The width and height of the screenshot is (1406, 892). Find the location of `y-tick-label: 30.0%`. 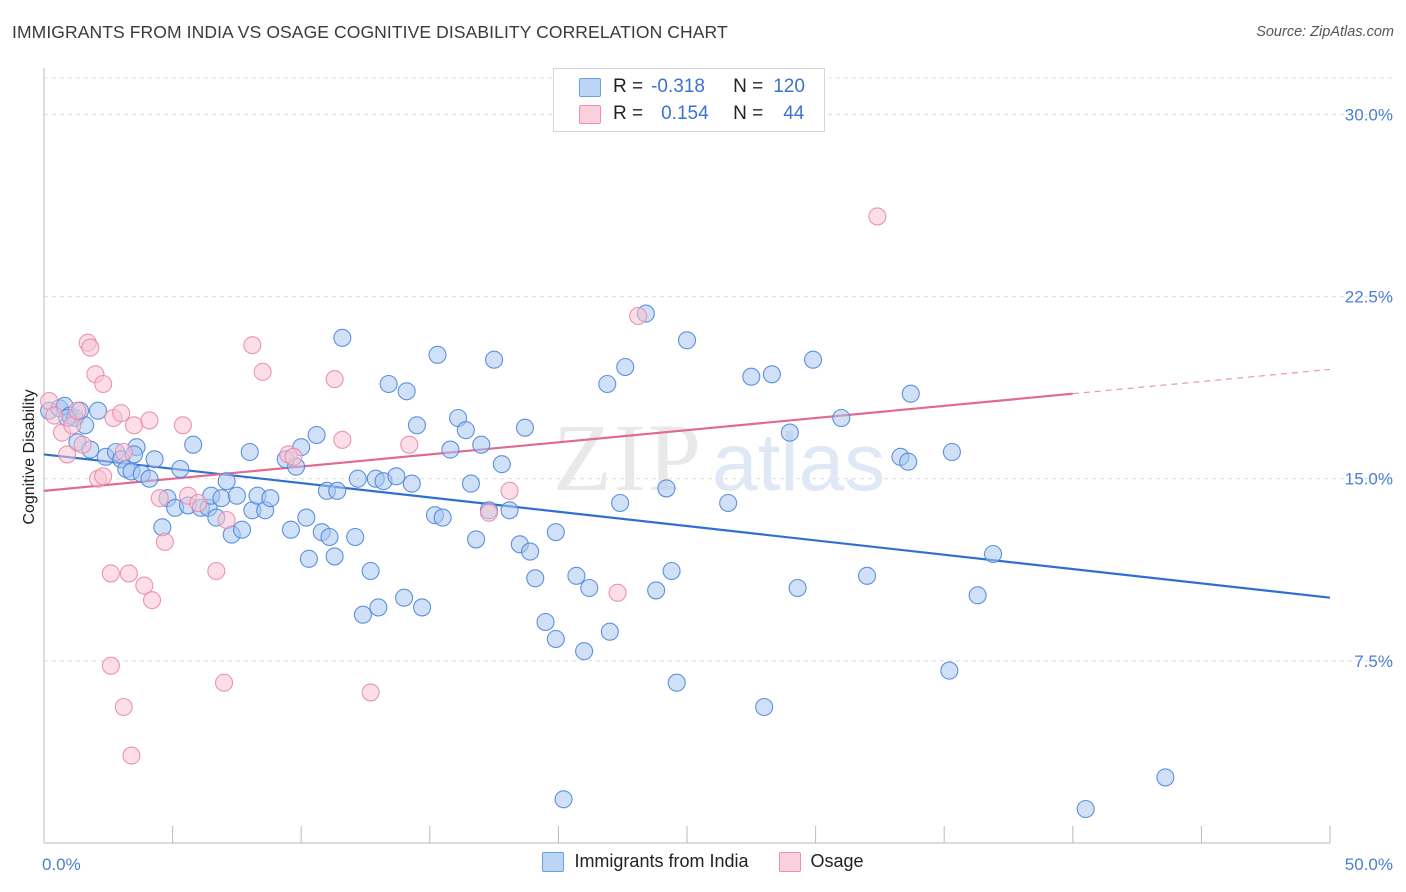

y-tick-label: 30.0% is located at coordinates (1369, 114).